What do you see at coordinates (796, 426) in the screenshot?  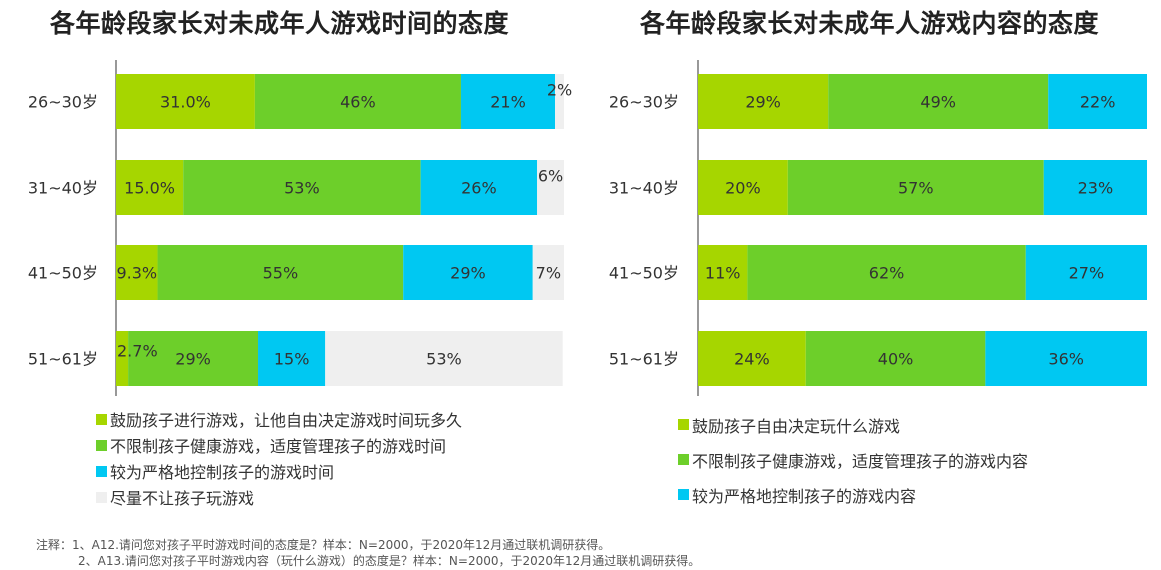 I see `legend-label: 鼓励孩子自由决定玩什么游戏` at bounding box center [796, 426].